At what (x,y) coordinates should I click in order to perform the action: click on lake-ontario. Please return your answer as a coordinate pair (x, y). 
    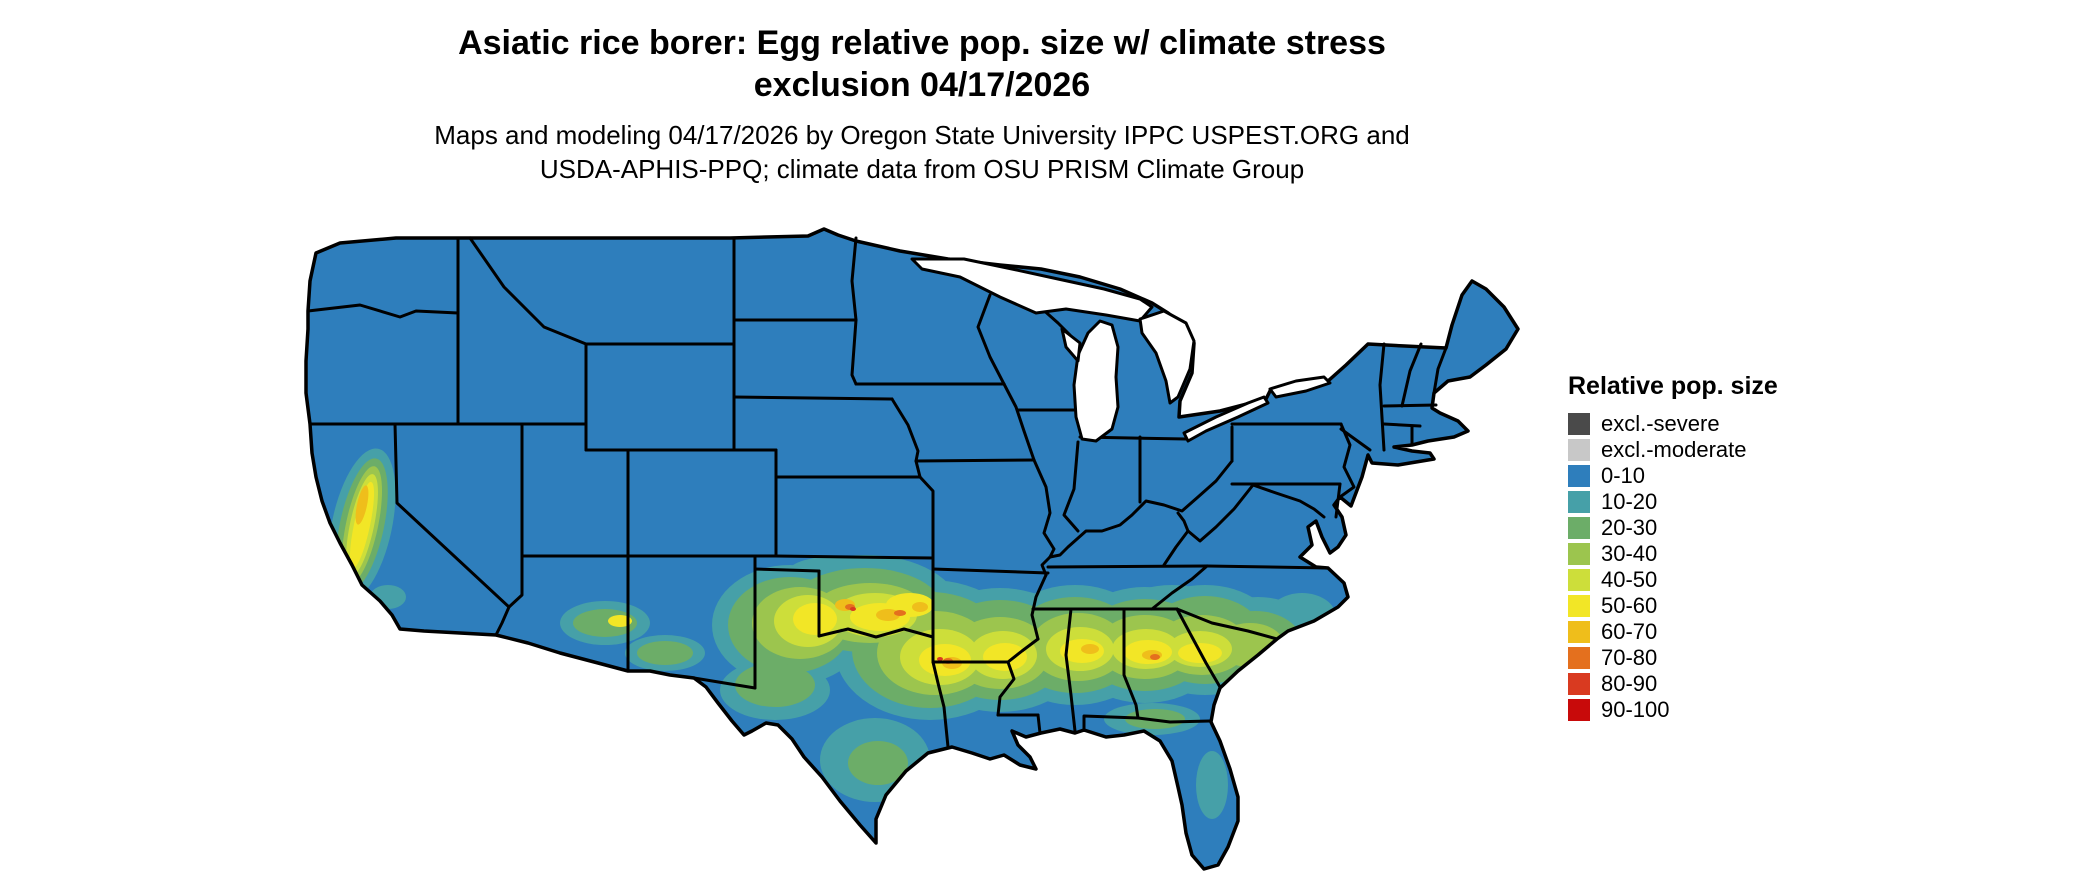
    Looking at the image, I should click on (1300, 387).